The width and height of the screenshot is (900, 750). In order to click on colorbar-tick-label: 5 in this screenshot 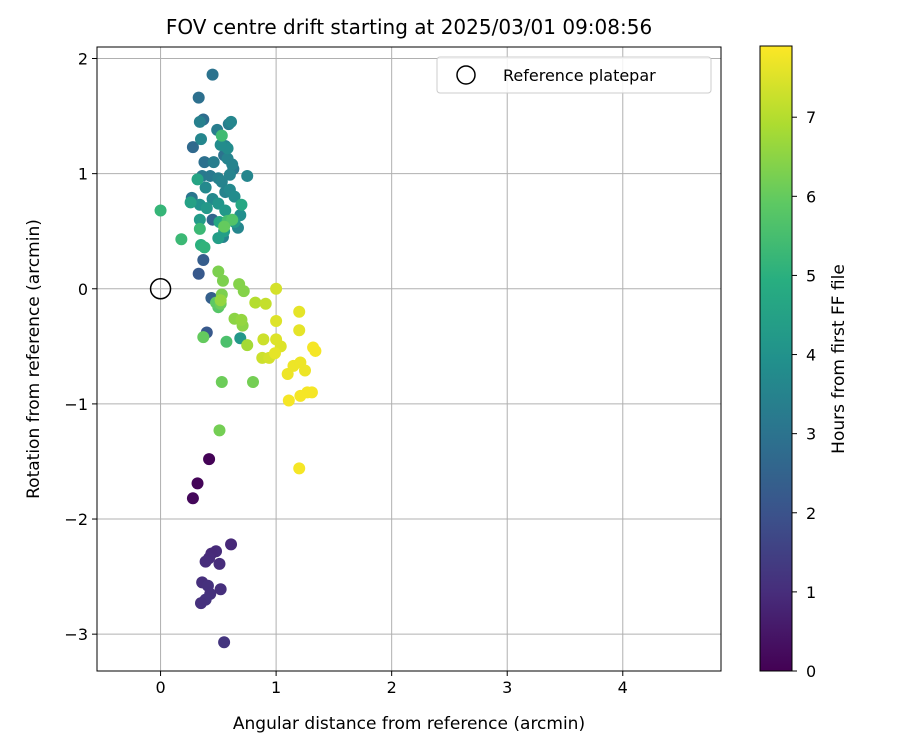, I will do `click(811, 275)`.